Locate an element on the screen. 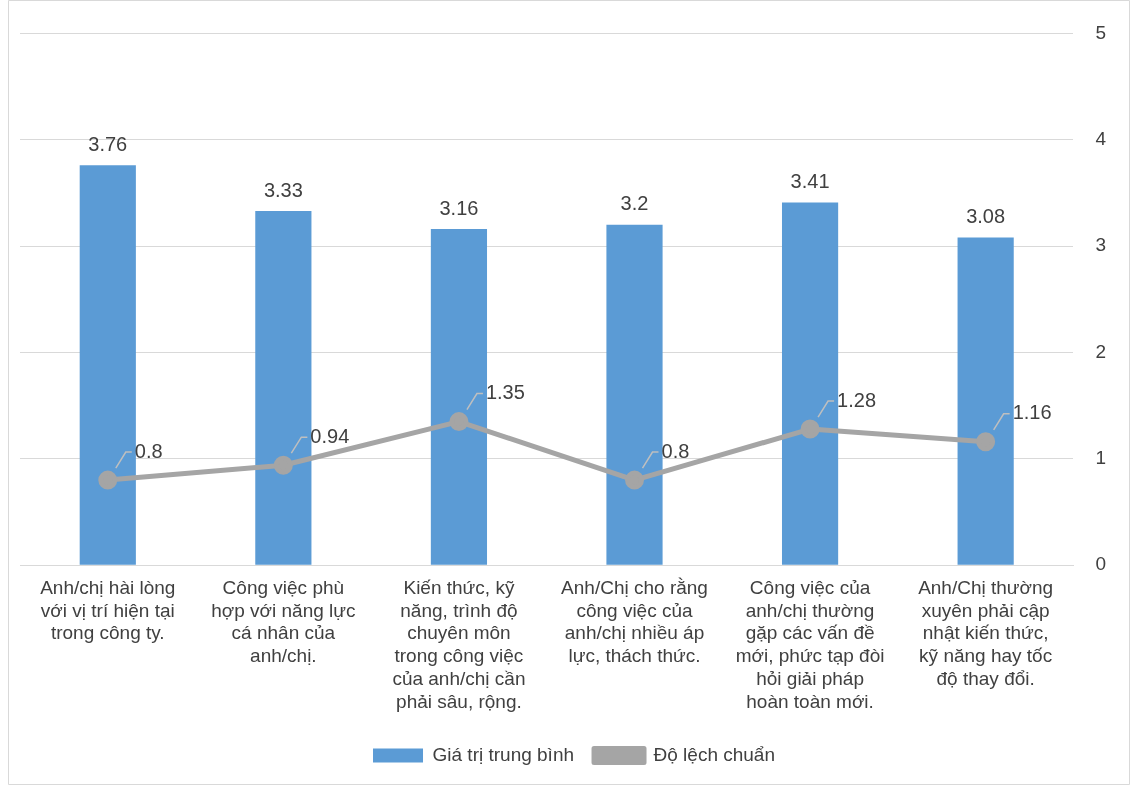 This screenshot has height=785, width=1138. x-tick-label: Kiến thức, kỹ năng, trình độ chuyên môn trong công việc của anh/chị cần phải sâu, rộng. is located at coordinates (459, 644).